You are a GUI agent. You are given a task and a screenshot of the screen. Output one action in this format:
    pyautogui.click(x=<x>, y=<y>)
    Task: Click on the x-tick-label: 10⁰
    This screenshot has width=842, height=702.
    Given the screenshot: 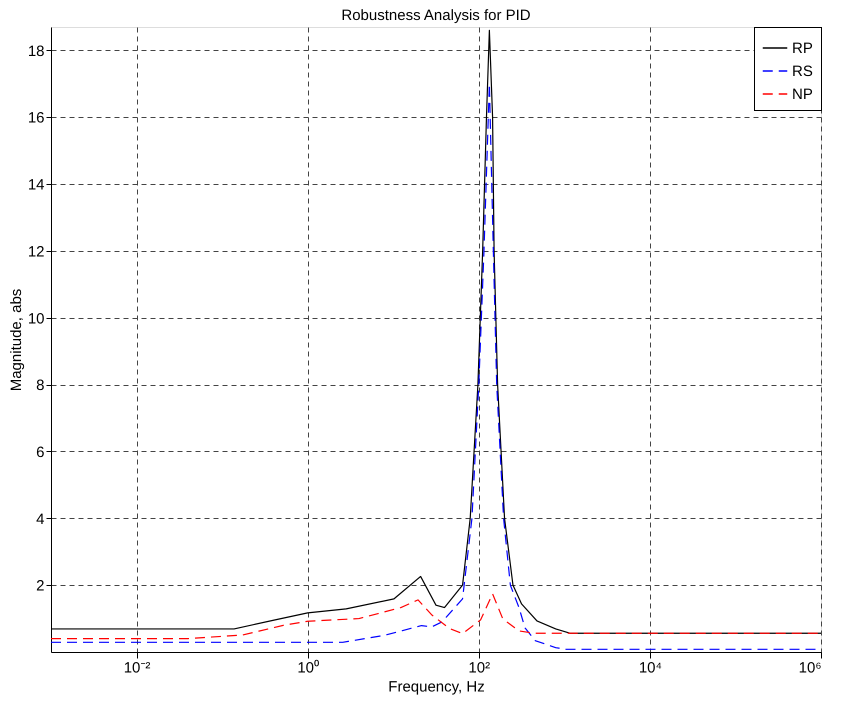 What is the action you would take?
    pyautogui.click(x=308, y=668)
    